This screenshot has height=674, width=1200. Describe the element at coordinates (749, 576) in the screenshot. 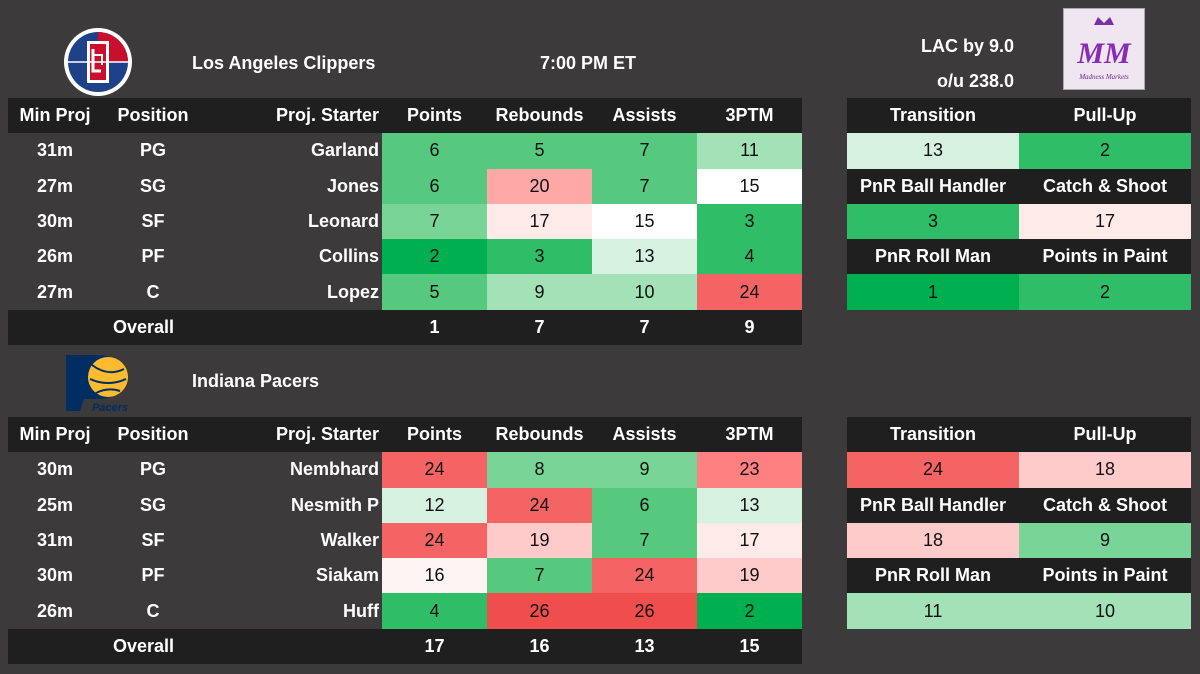

I see `3ptm-rank: 19` at that location.